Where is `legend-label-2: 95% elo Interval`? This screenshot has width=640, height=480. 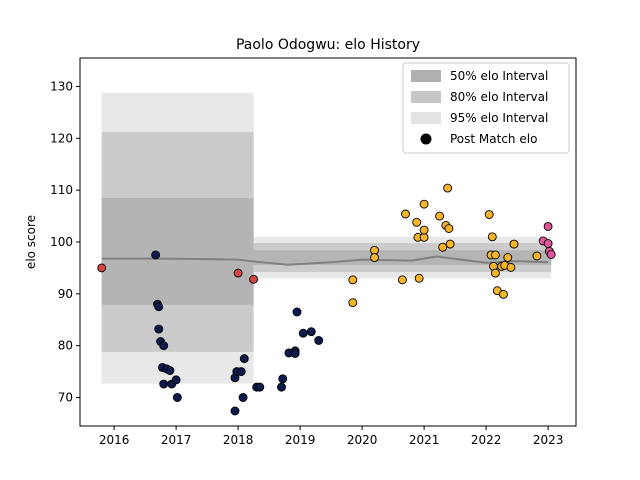 legend-label-2: 95% elo Interval is located at coordinates (499, 118).